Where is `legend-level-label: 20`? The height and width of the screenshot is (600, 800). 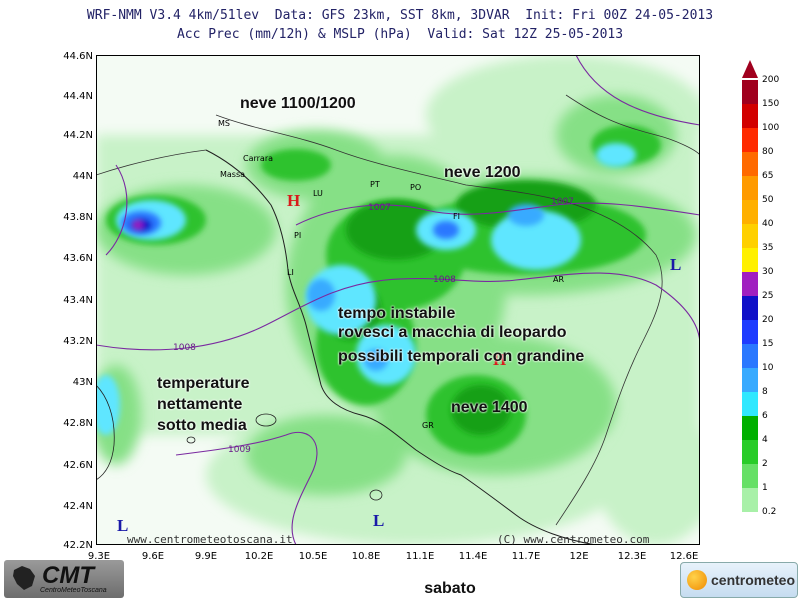
legend-level-label: 20 is located at coordinates (768, 320).